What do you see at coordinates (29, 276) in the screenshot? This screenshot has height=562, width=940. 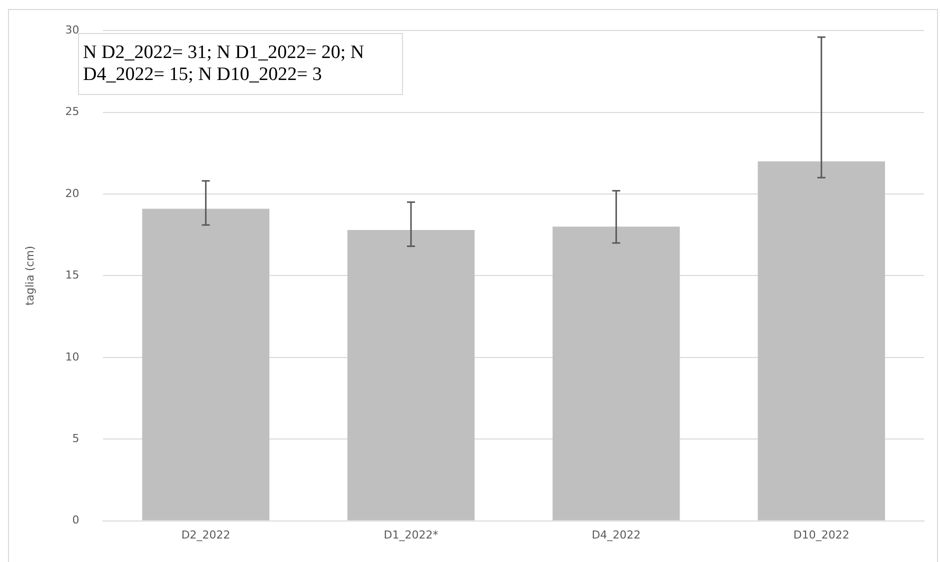 I see `y-axis-title: taglia (cm)` at bounding box center [29, 276].